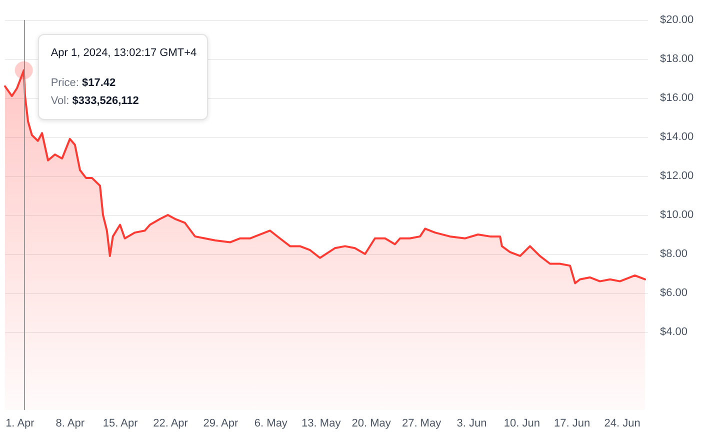 Image resolution: width=707 pixels, height=438 pixels. What do you see at coordinates (677, 98) in the screenshot?
I see `y-tick-label: $16.00` at bounding box center [677, 98].